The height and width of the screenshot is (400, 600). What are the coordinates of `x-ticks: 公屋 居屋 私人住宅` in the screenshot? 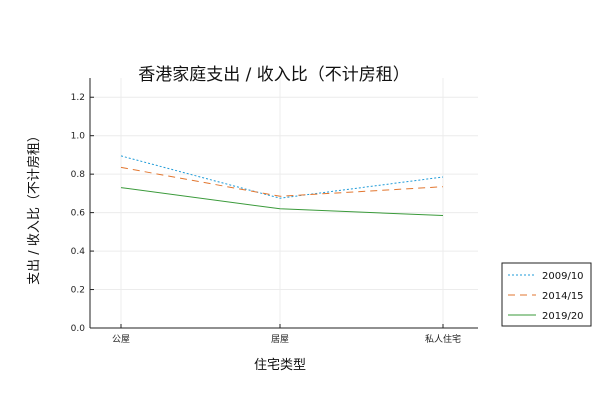 It's located at (286, 334).